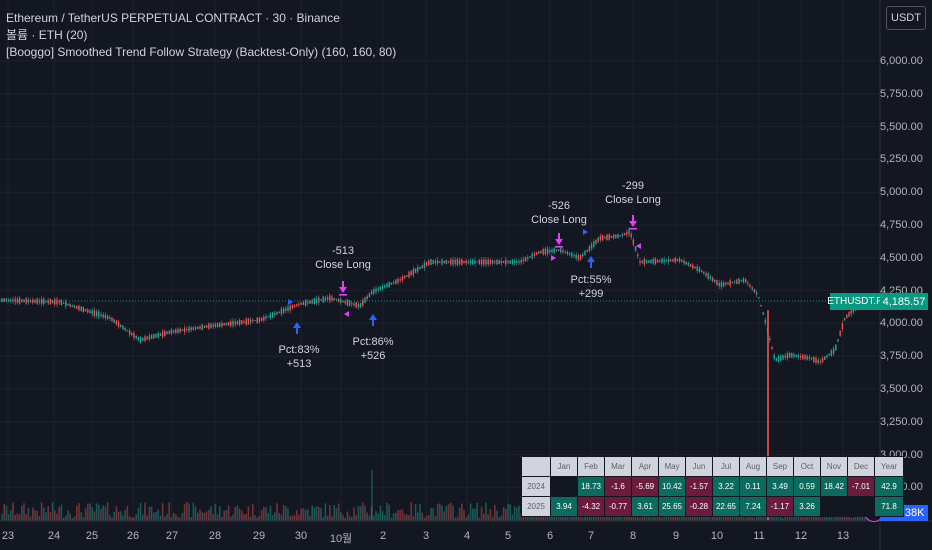 The height and width of the screenshot is (550, 932). Describe the element at coordinates (807, 486) in the screenshot. I see `table-cell: 0.59` at that location.